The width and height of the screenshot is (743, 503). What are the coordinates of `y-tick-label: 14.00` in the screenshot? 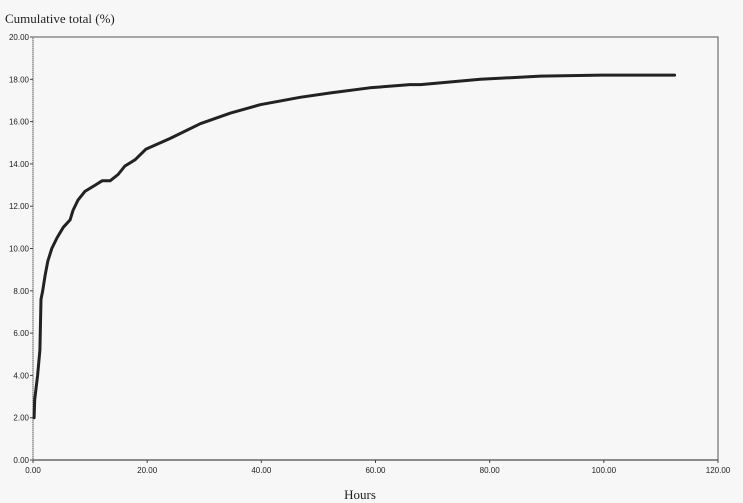 It's located at (19, 164).